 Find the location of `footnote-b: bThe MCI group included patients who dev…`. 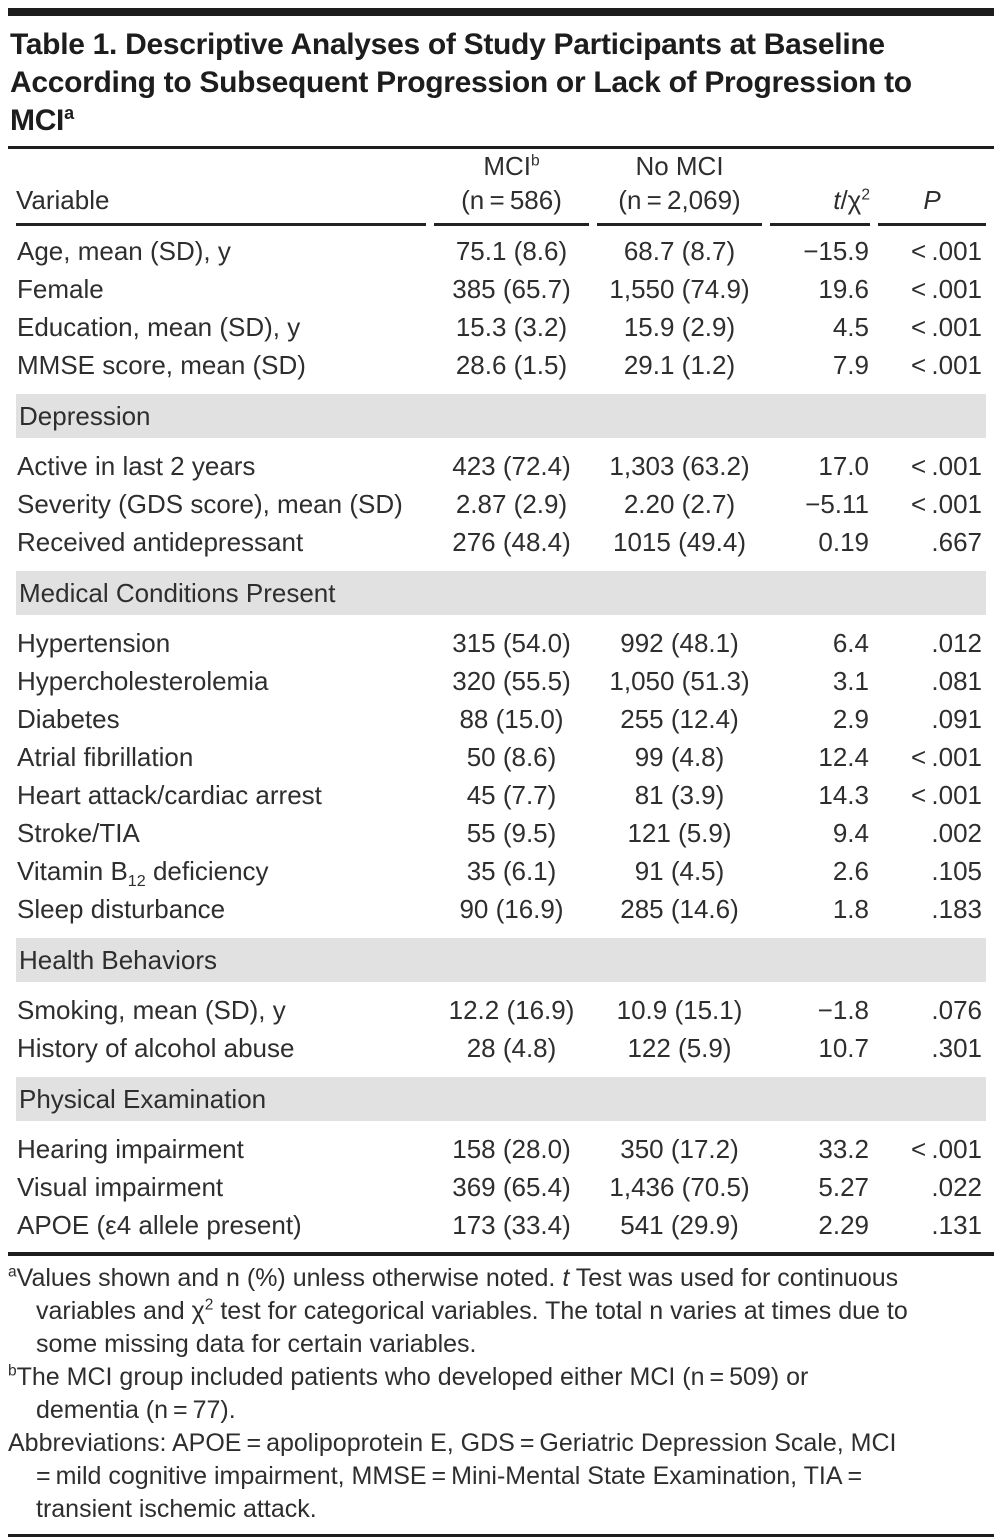

footnote-b: bThe MCI group included patients who dev… is located at coordinates (408, 1393).